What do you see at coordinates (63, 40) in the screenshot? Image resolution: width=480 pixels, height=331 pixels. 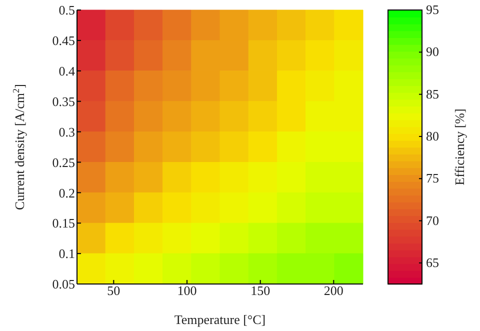 I see `y-tick-label: 0.45` at bounding box center [63, 40].